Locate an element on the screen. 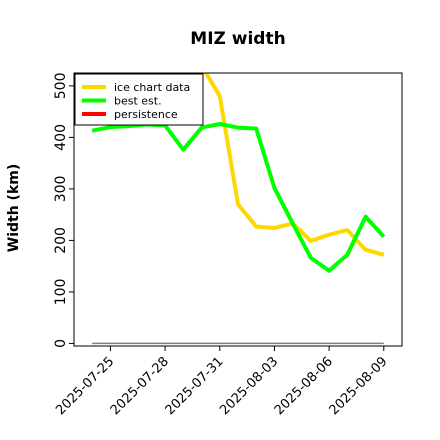 The width and height of the screenshot is (440, 440). y-tick-label: 300 is located at coordinates (61, 189).